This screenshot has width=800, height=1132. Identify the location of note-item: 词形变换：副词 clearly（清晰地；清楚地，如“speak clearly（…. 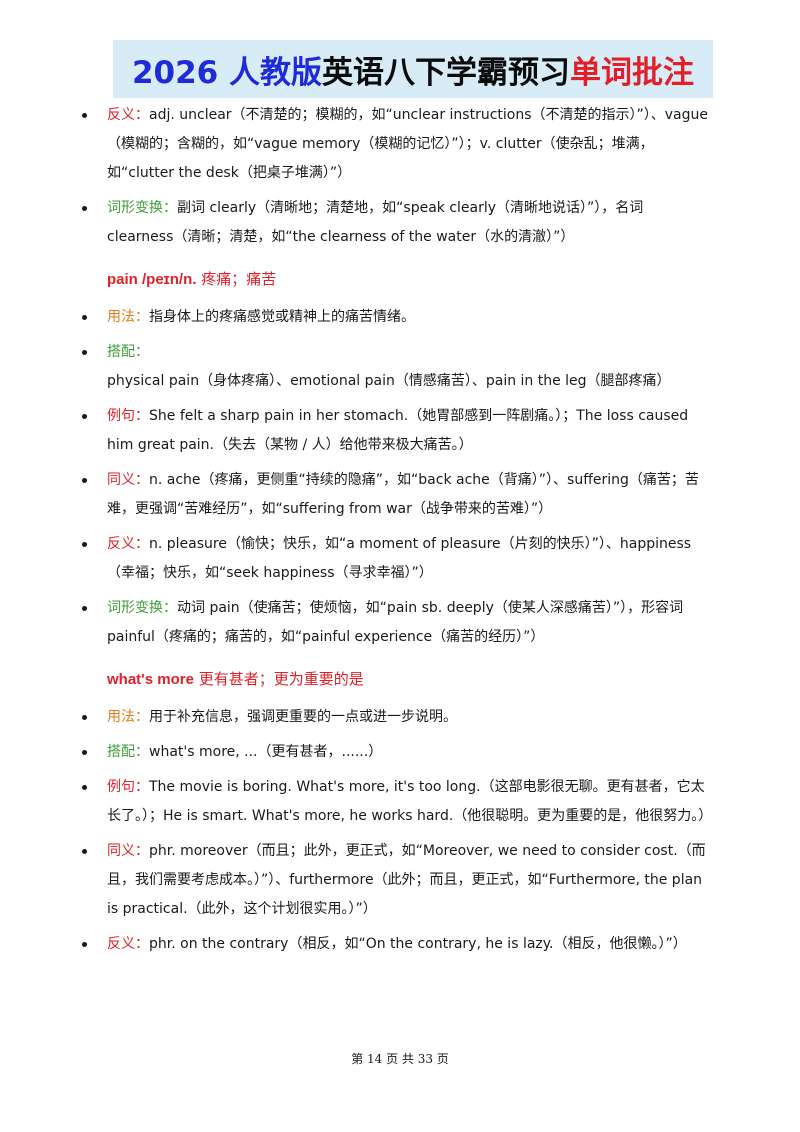
(397, 223).